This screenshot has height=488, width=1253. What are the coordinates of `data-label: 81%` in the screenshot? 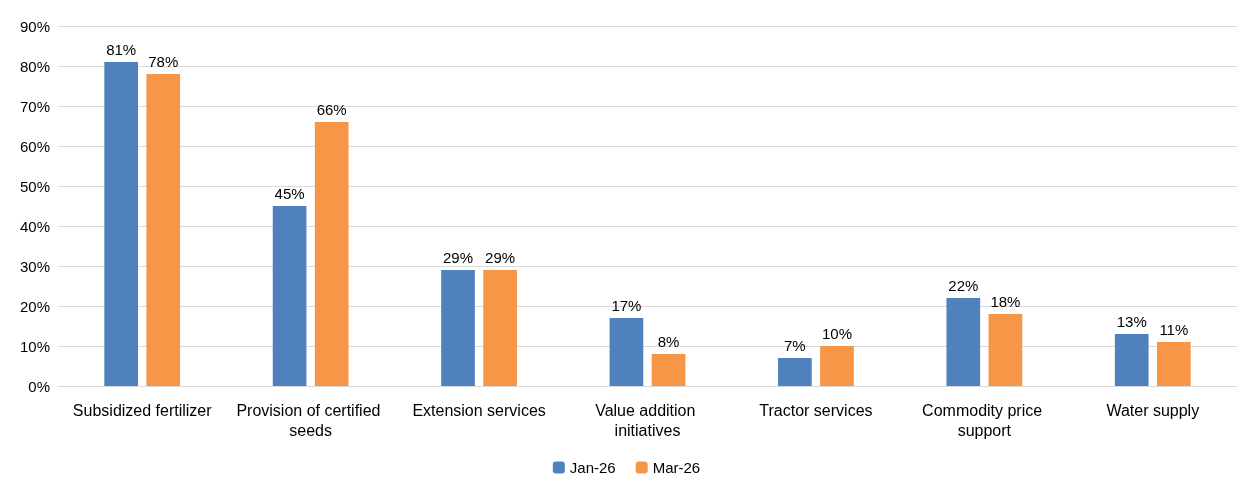 It's located at (121, 49).